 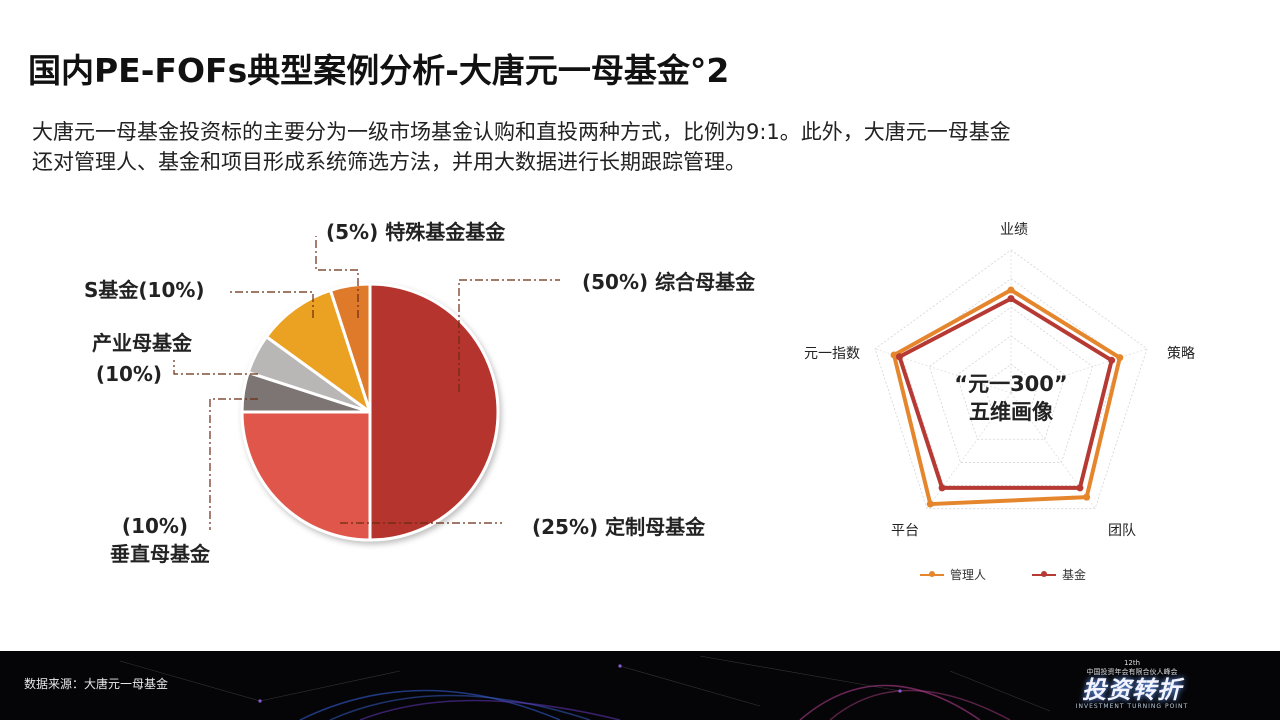 What do you see at coordinates (1181, 354) in the screenshot?
I see `radar-axis-label-strategy: 策略` at bounding box center [1181, 354].